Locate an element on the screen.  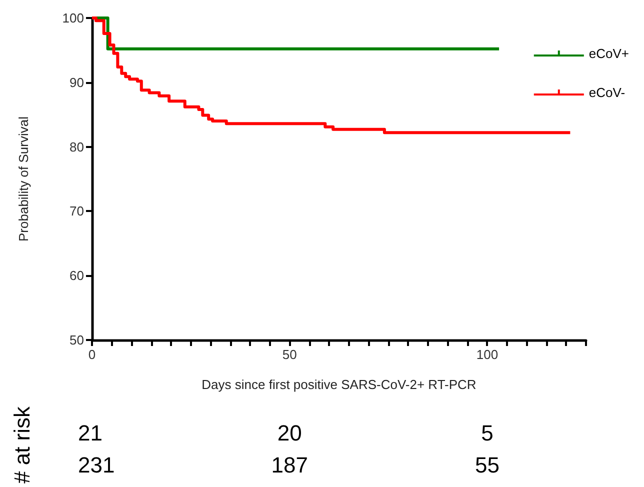
text: 187 is located at coordinates (289, 465).